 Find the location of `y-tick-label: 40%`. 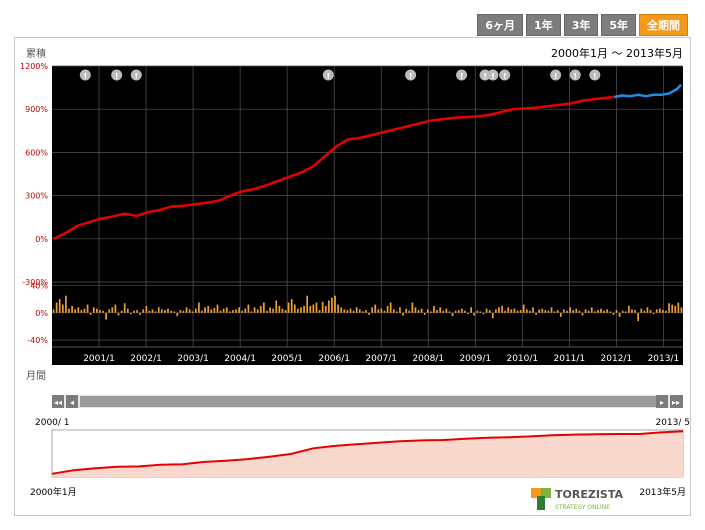

y-tick-label: 40% is located at coordinates (39, 285).